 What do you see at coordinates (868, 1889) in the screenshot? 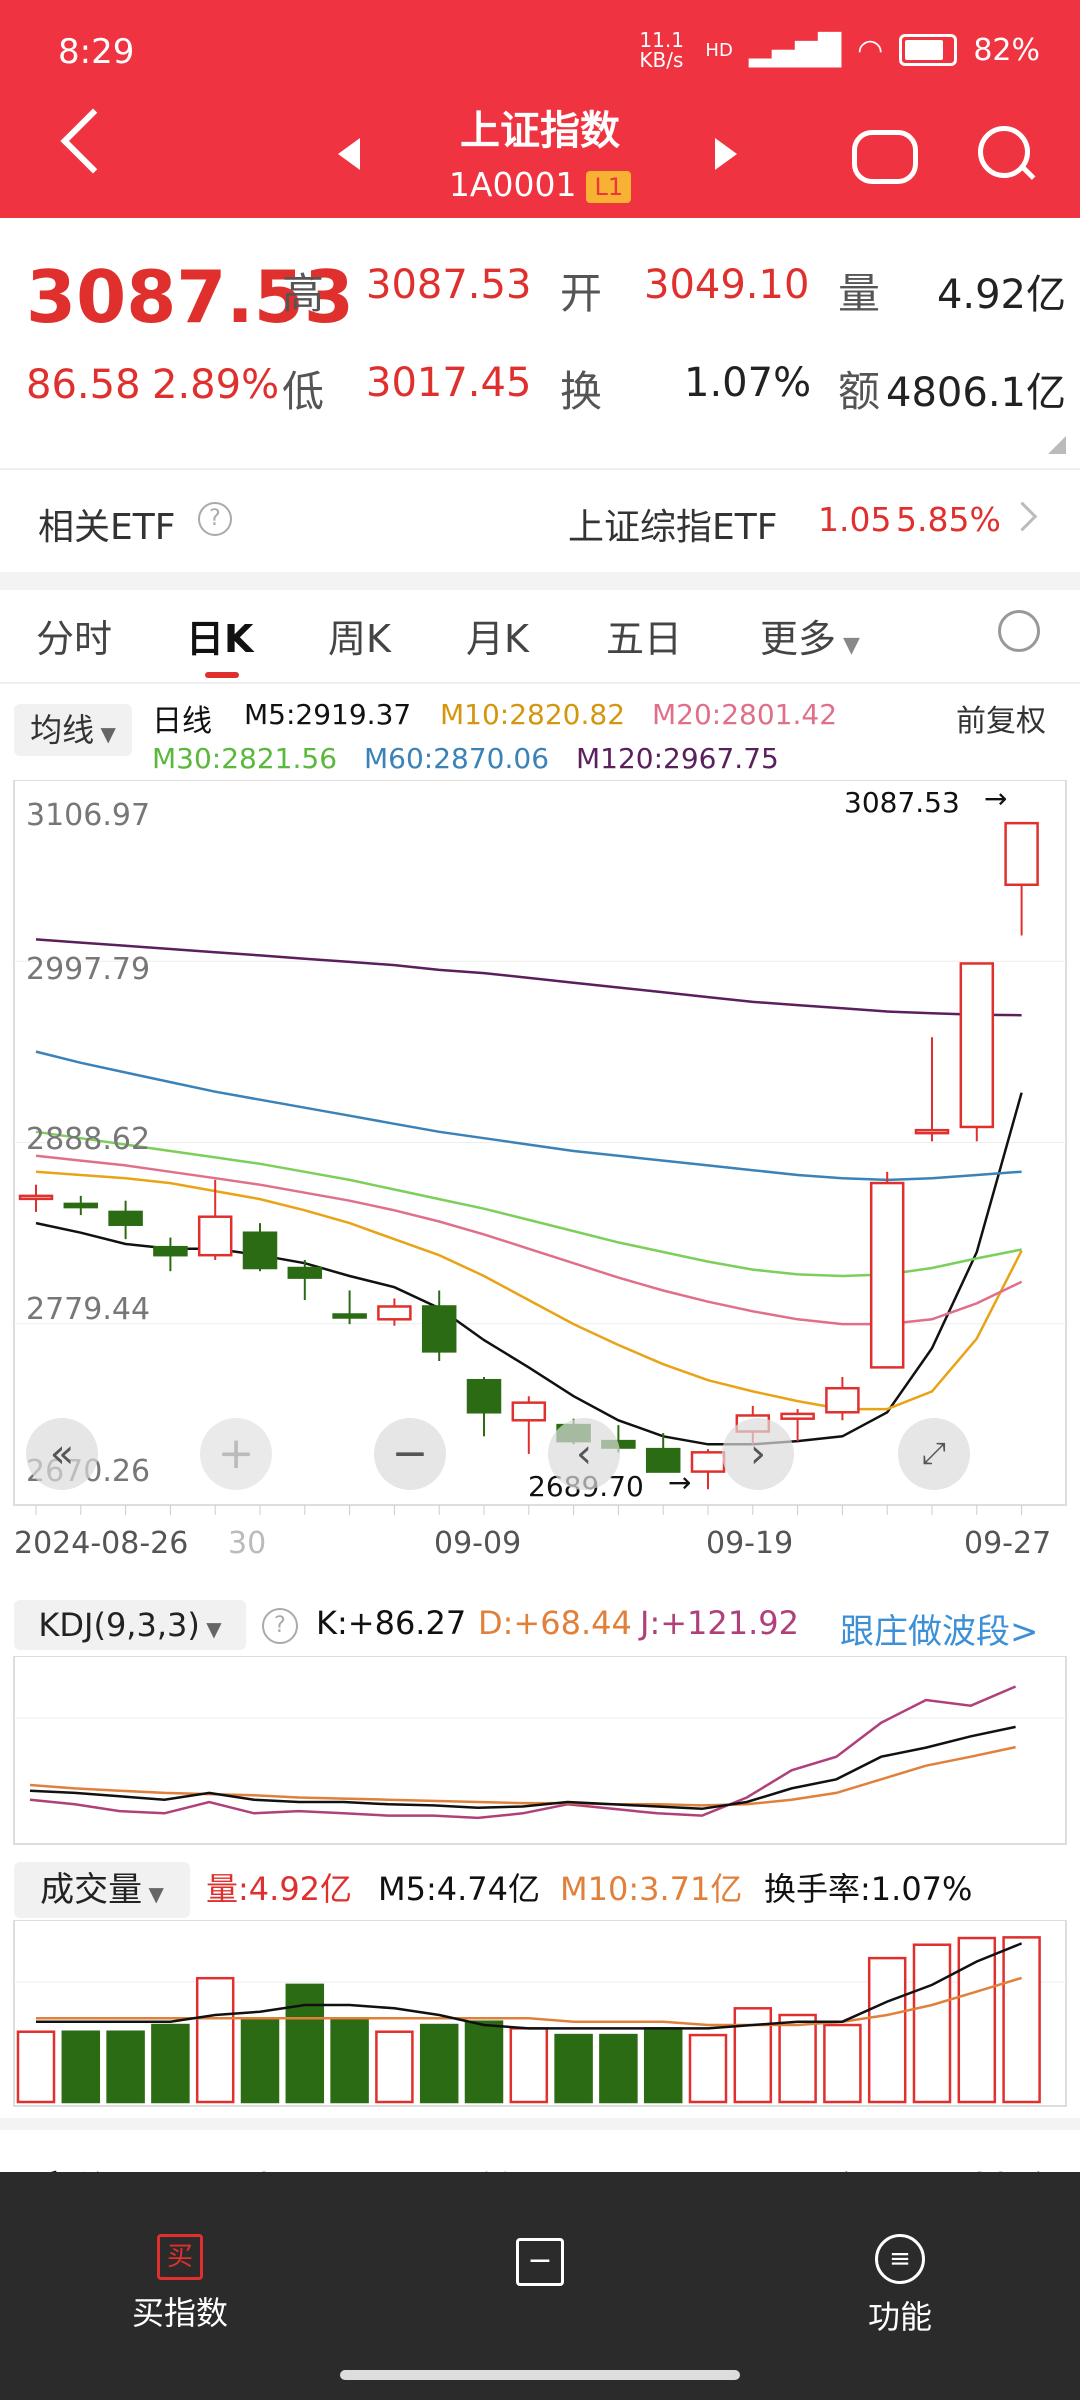
I see `turnover-rate-label: 换手率:1.07%` at bounding box center [868, 1889].